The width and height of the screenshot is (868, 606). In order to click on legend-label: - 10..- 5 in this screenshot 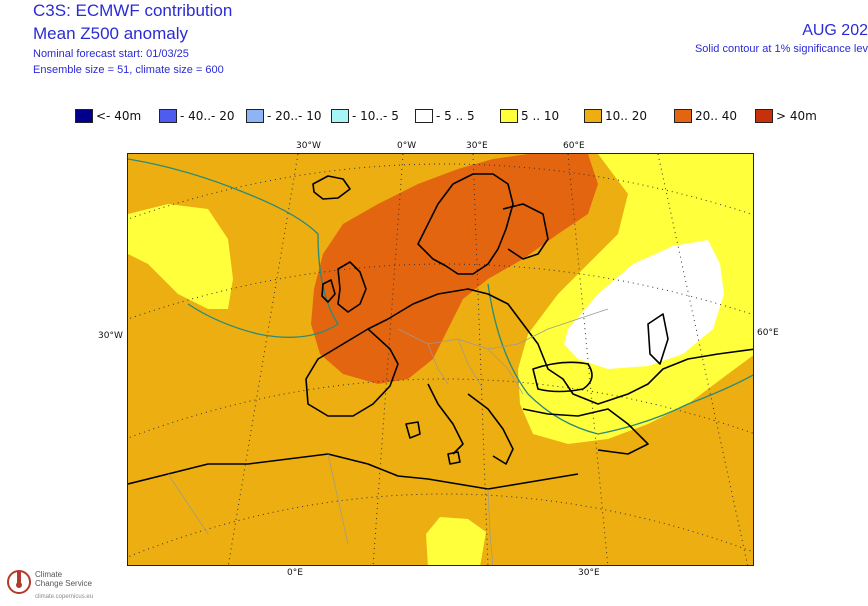, I will do `click(375, 116)`.